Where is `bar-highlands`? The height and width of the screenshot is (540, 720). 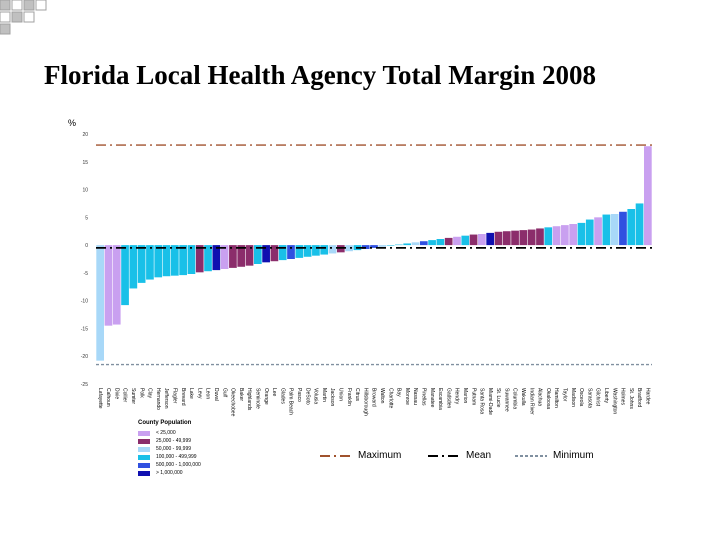
bar-highlands is located at coordinates (249, 255).